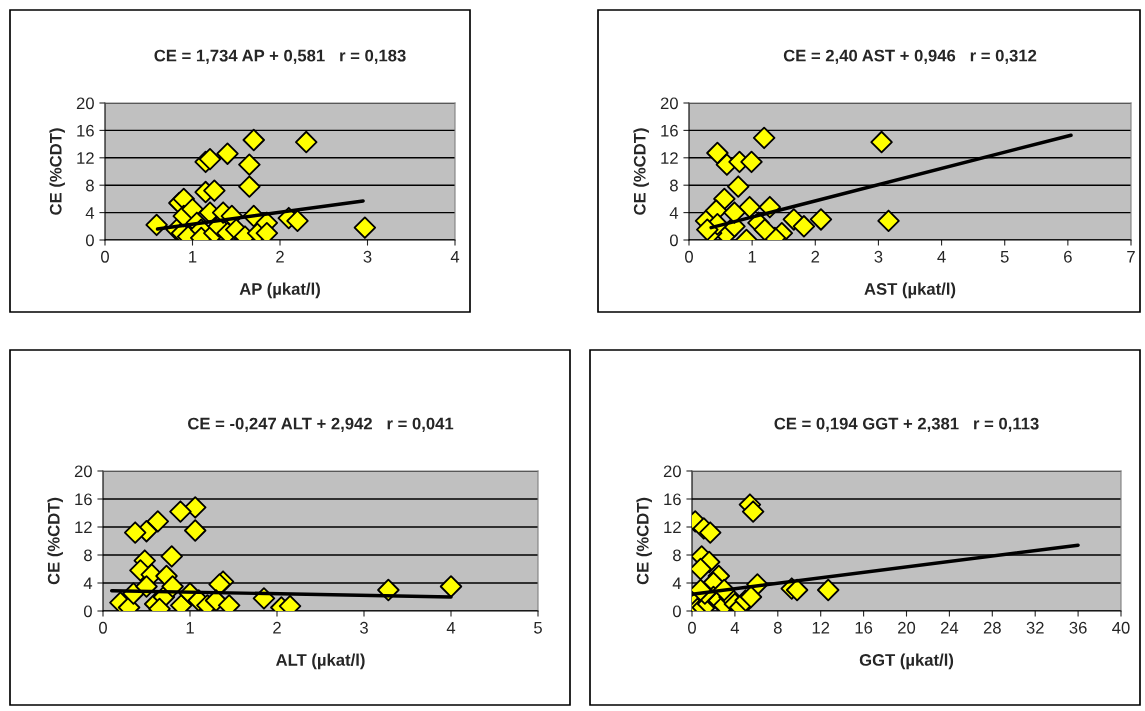  What do you see at coordinates (906, 661) in the screenshot?
I see `x-axis-title: GGT (µkat/l)` at bounding box center [906, 661].